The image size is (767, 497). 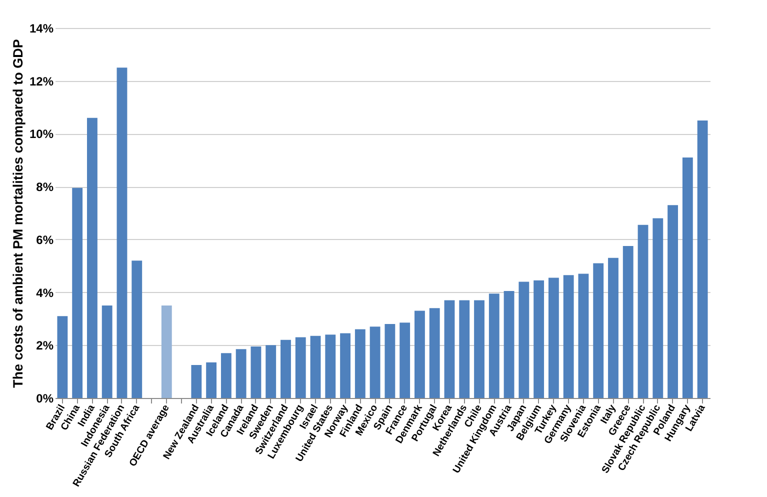 I want to click on y-tick-label: 2%, so click(x=45, y=345).